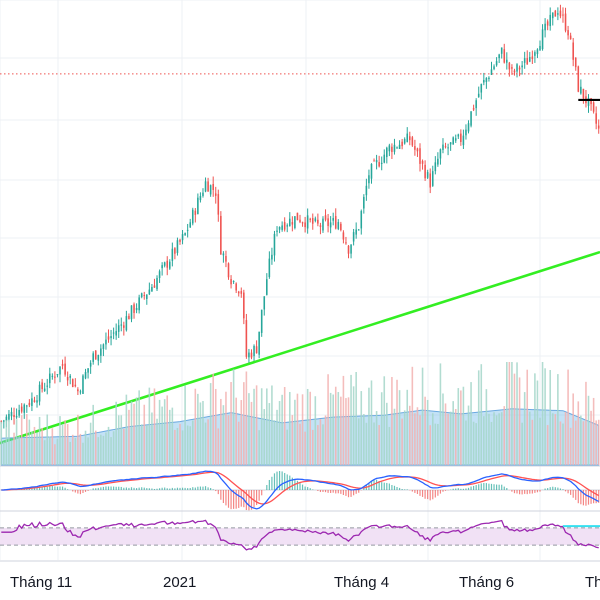  Describe the element at coordinates (361, 582) in the screenshot. I see `x-tick-label: Tháng 4` at that location.